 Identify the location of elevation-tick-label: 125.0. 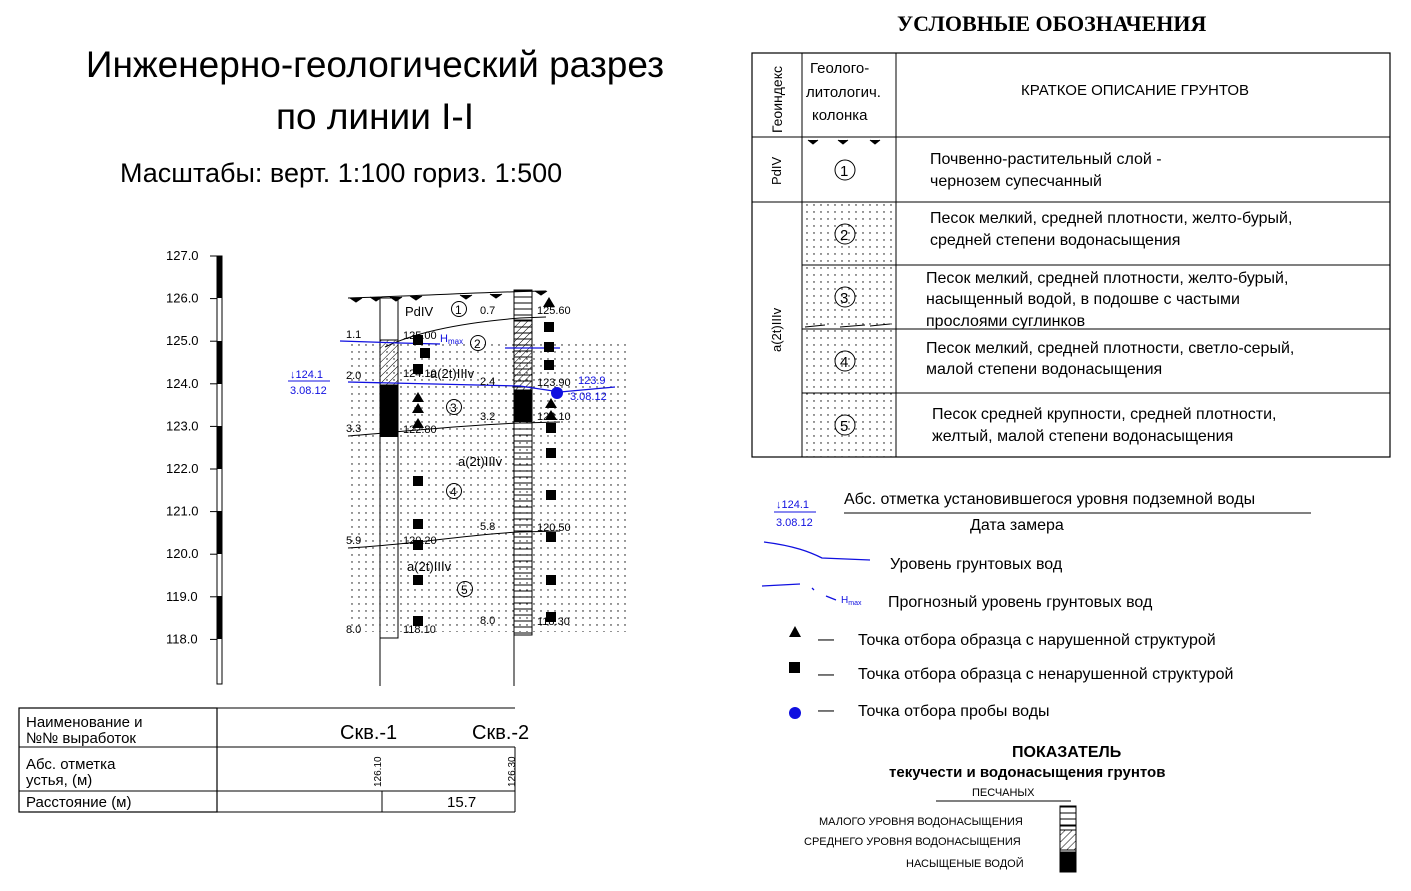
(182, 340).